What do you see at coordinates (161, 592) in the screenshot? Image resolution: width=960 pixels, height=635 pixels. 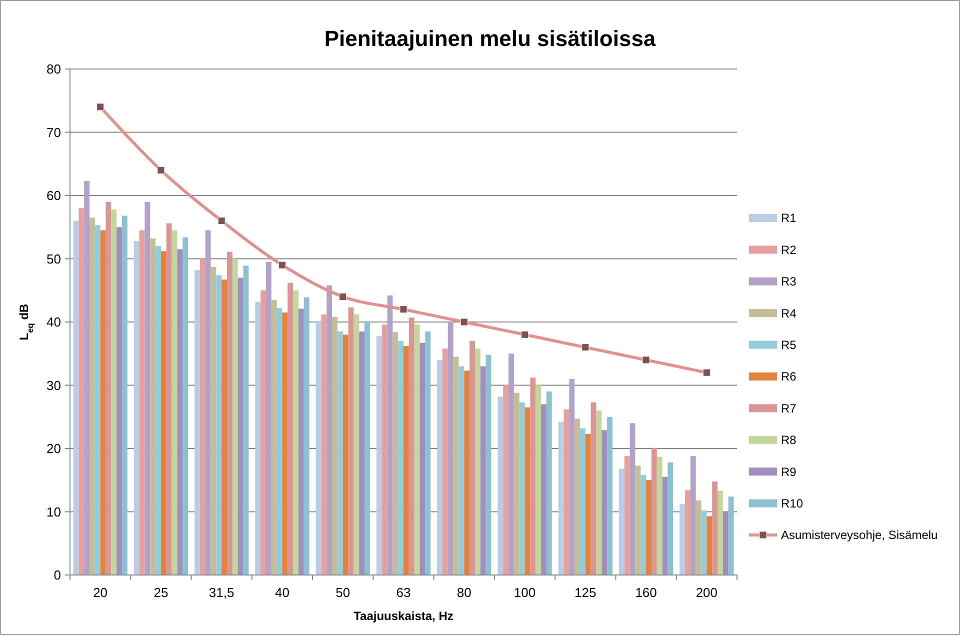 I see `x-tick-label: 25` at bounding box center [161, 592].